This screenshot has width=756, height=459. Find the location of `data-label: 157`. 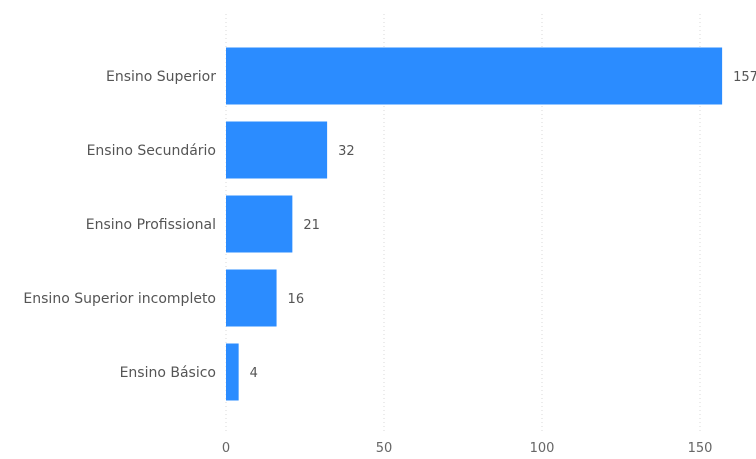

data-label: 157 is located at coordinates (744, 77).